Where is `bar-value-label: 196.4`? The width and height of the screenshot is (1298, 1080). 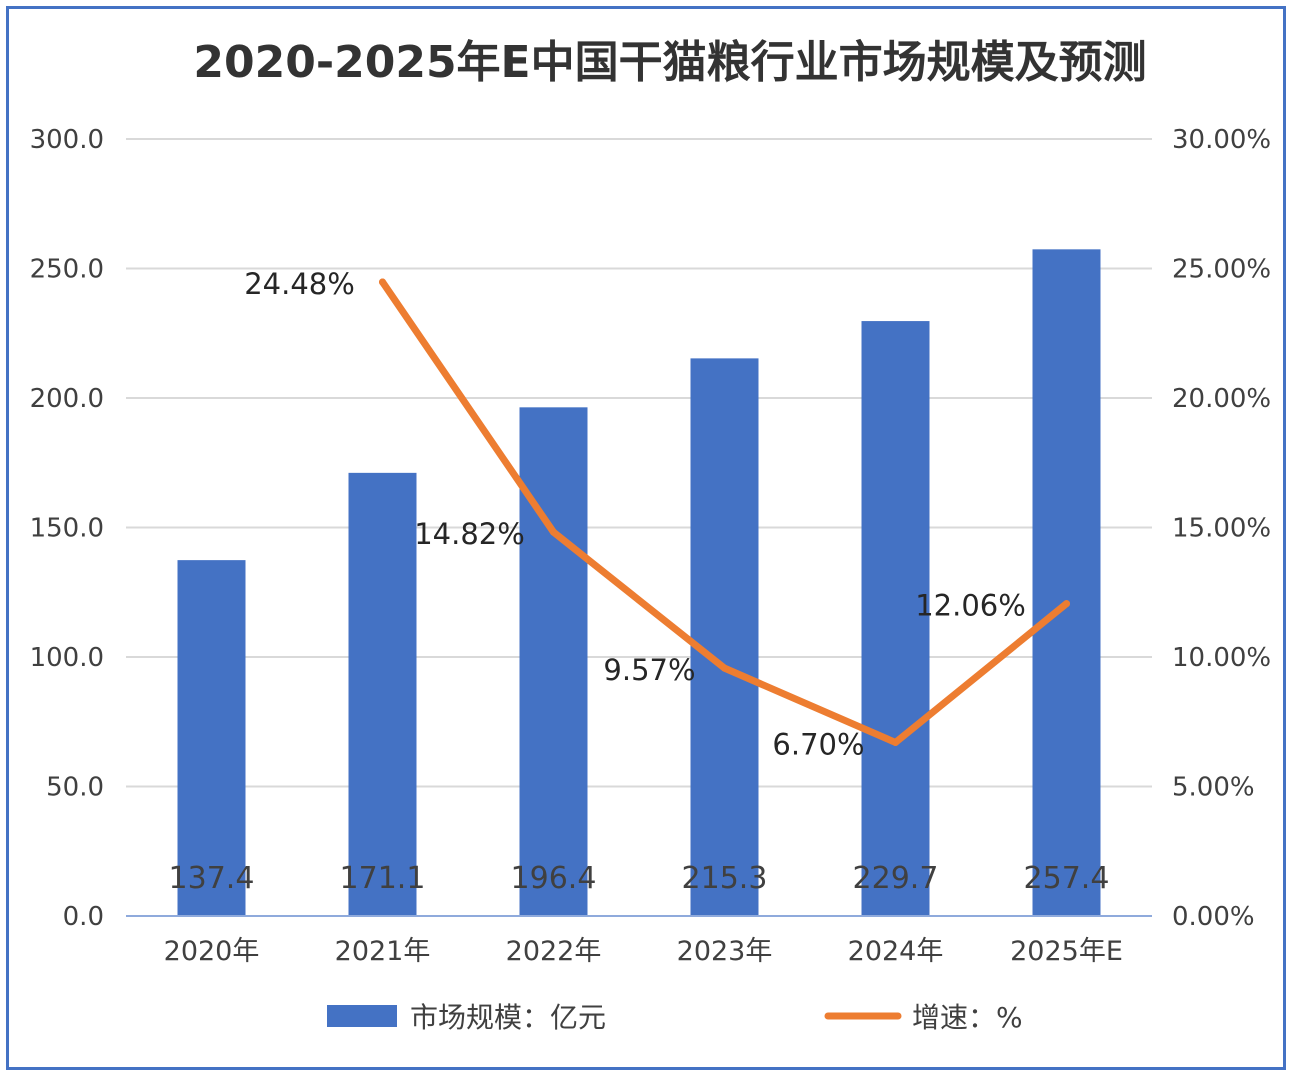 bar-value-label: 196.4 is located at coordinates (554, 878).